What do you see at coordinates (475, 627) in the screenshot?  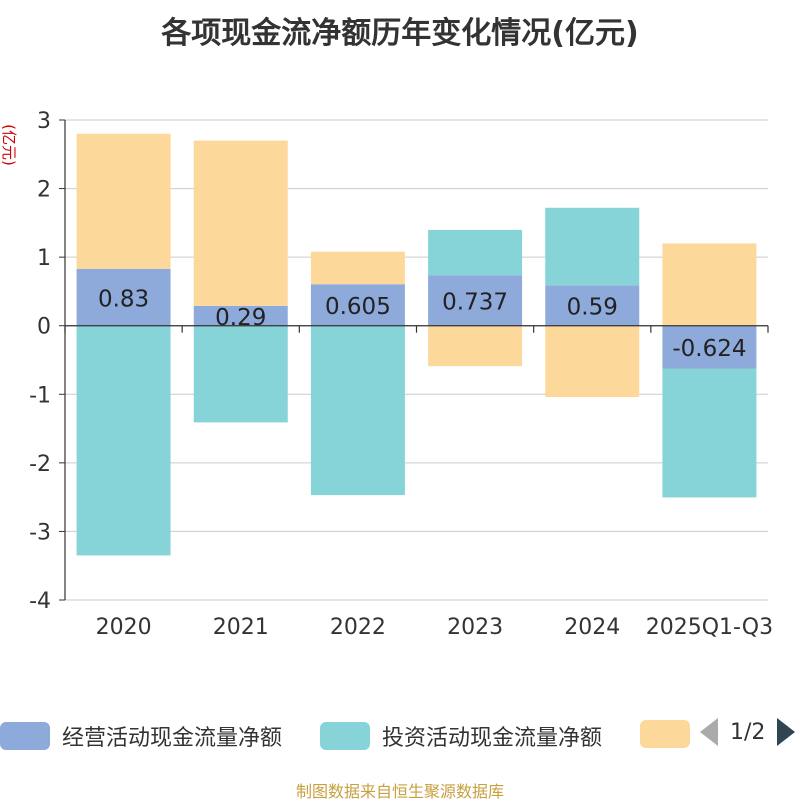 I see `x-category-label: 2023` at bounding box center [475, 627].